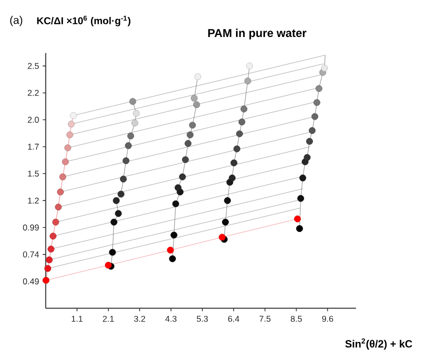  I want to click on x-tick-label: 5.3, so click(202, 319).